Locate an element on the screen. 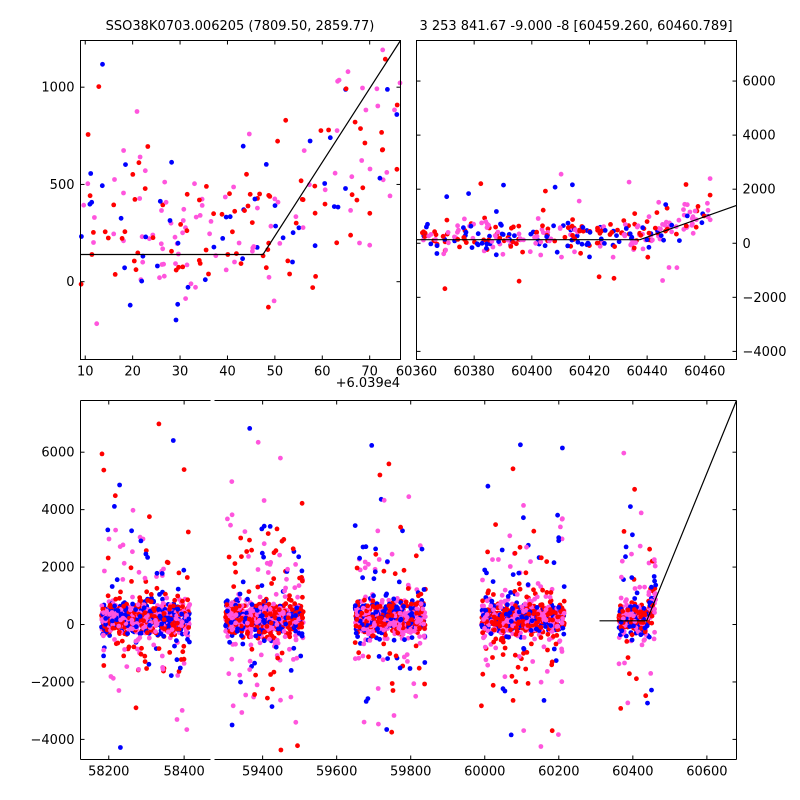 The image size is (800, 800). panel-top-left-fit-line is located at coordinates (241, 148).